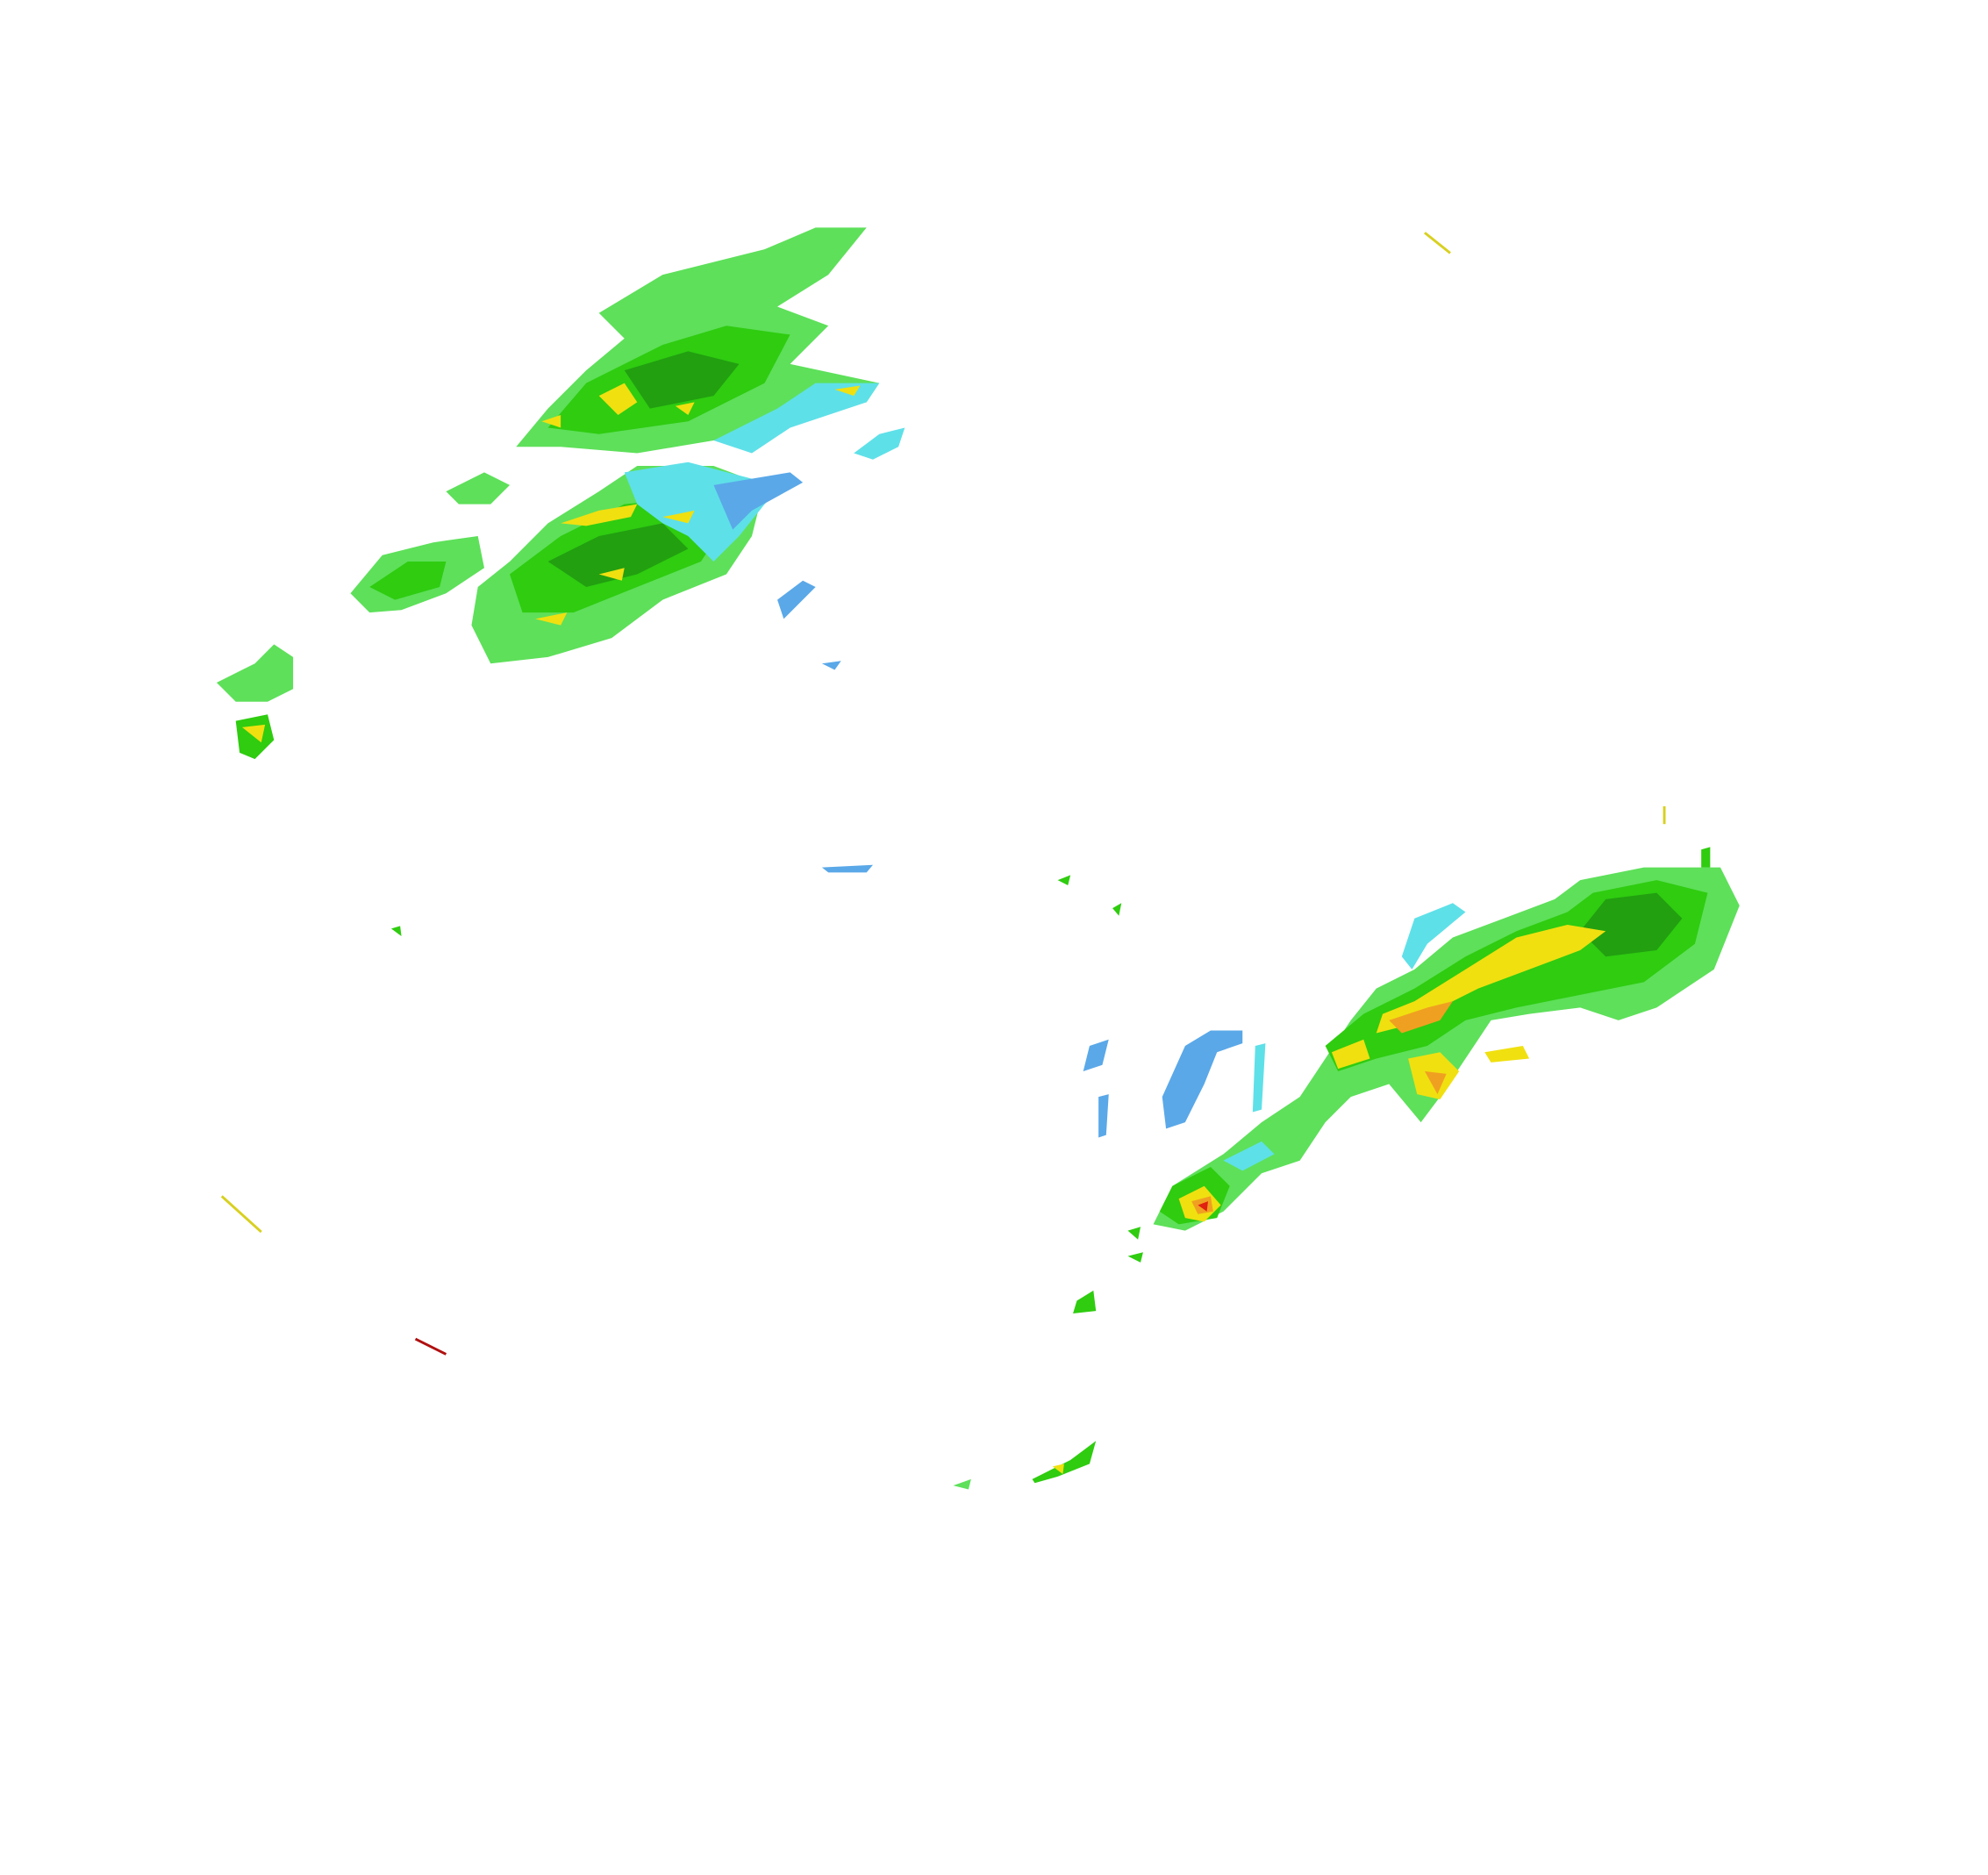  Describe the element at coordinates (1446, 1049) in the screenshot. I see `southeast-squall-line` at that location.